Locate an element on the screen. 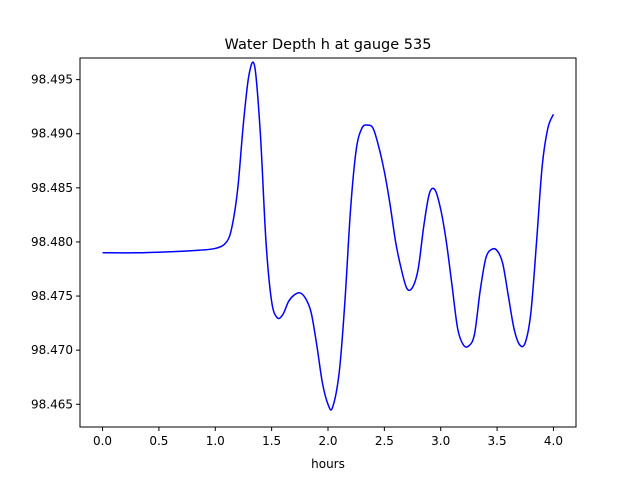 The height and width of the screenshot is (480, 640). x-axis-ticks: 0.0 0.5 1.0 1.5 2.0 2.5 3.0 3.5 4.0 is located at coordinates (328, 437).